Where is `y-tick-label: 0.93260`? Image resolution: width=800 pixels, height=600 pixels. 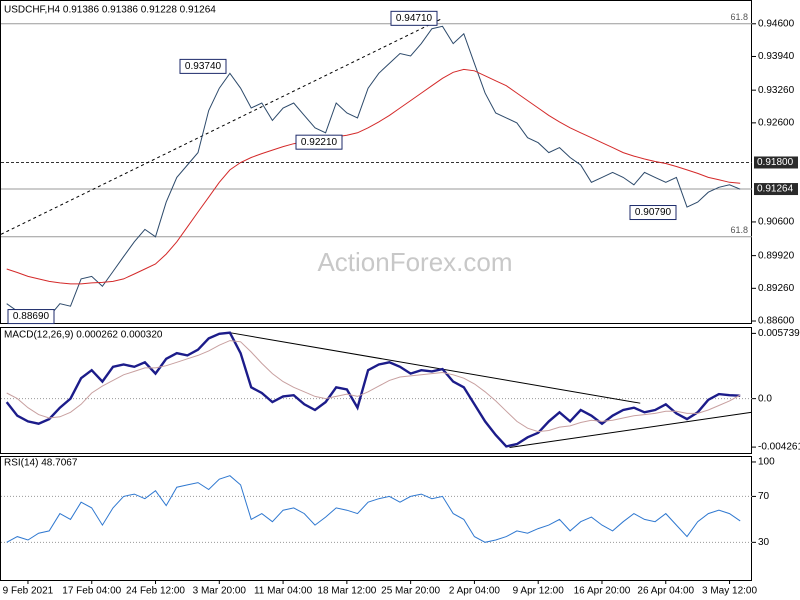
y-tick-label: 0.93260 is located at coordinates (776, 90).